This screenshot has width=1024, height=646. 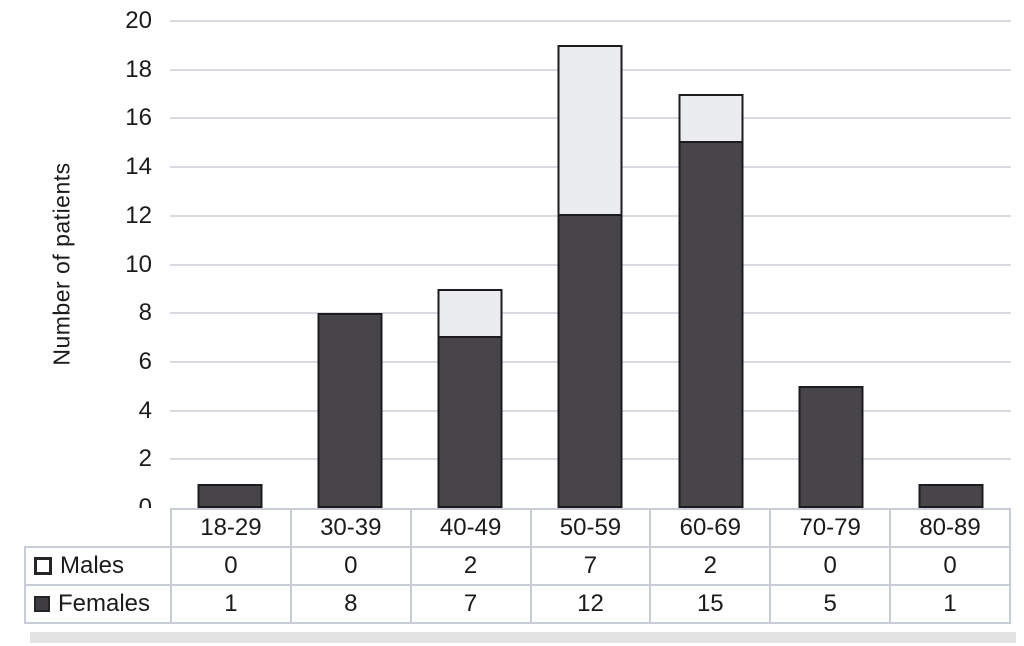 What do you see at coordinates (590, 21) in the screenshot?
I see `grid-line` at bounding box center [590, 21].